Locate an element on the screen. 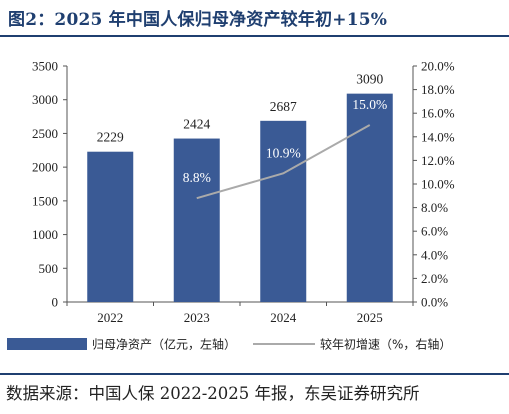 This screenshot has height=414, width=509. right-tick-label: 14.0% is located at coordinates (438, 136).